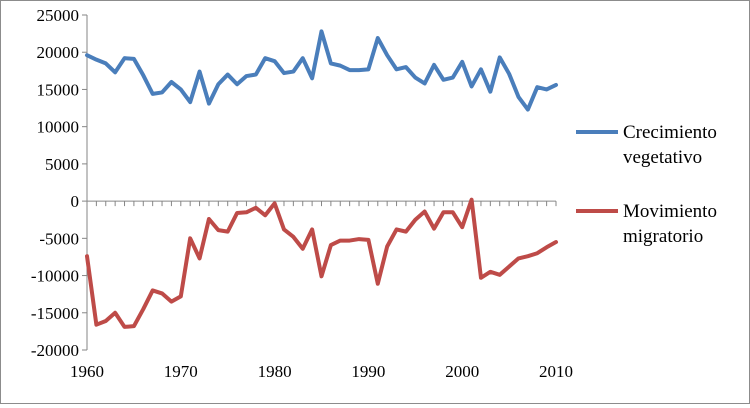 The image size is (750, 408). Describe the element at coordinates (275, 371) in the screenshot. I see `x-tick-label: 1980` at that location.